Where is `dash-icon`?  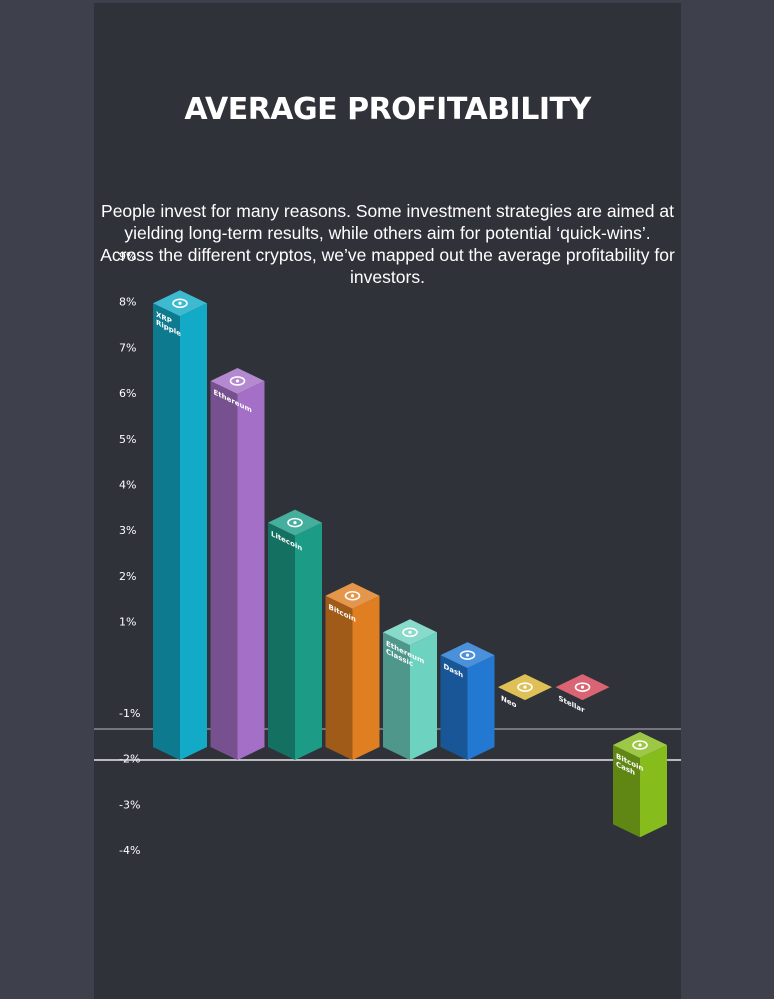
dash-icon is located at coordinates (467, 655).